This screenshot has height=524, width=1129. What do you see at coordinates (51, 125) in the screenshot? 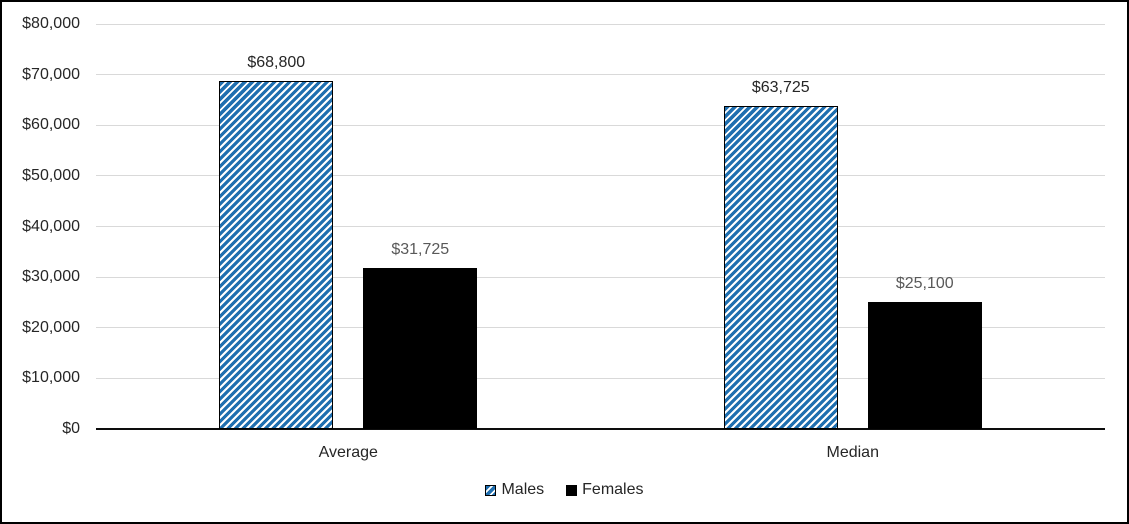
I see `y-tick-label: $60,000` at bounding box center [51, 125].